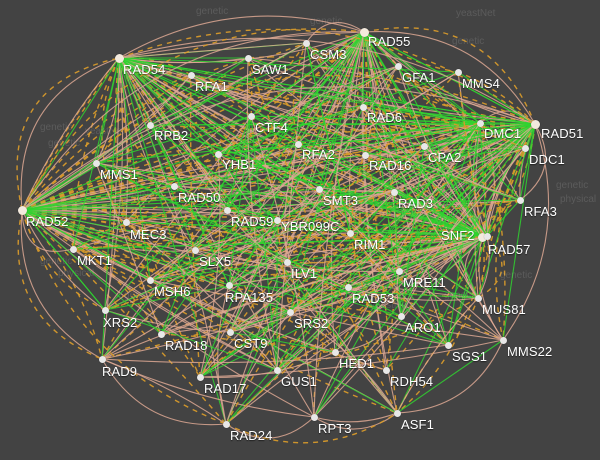 The height and width of the screenshot is (460, 600). I want to click on graph-node-rad54, so click(119, 58).